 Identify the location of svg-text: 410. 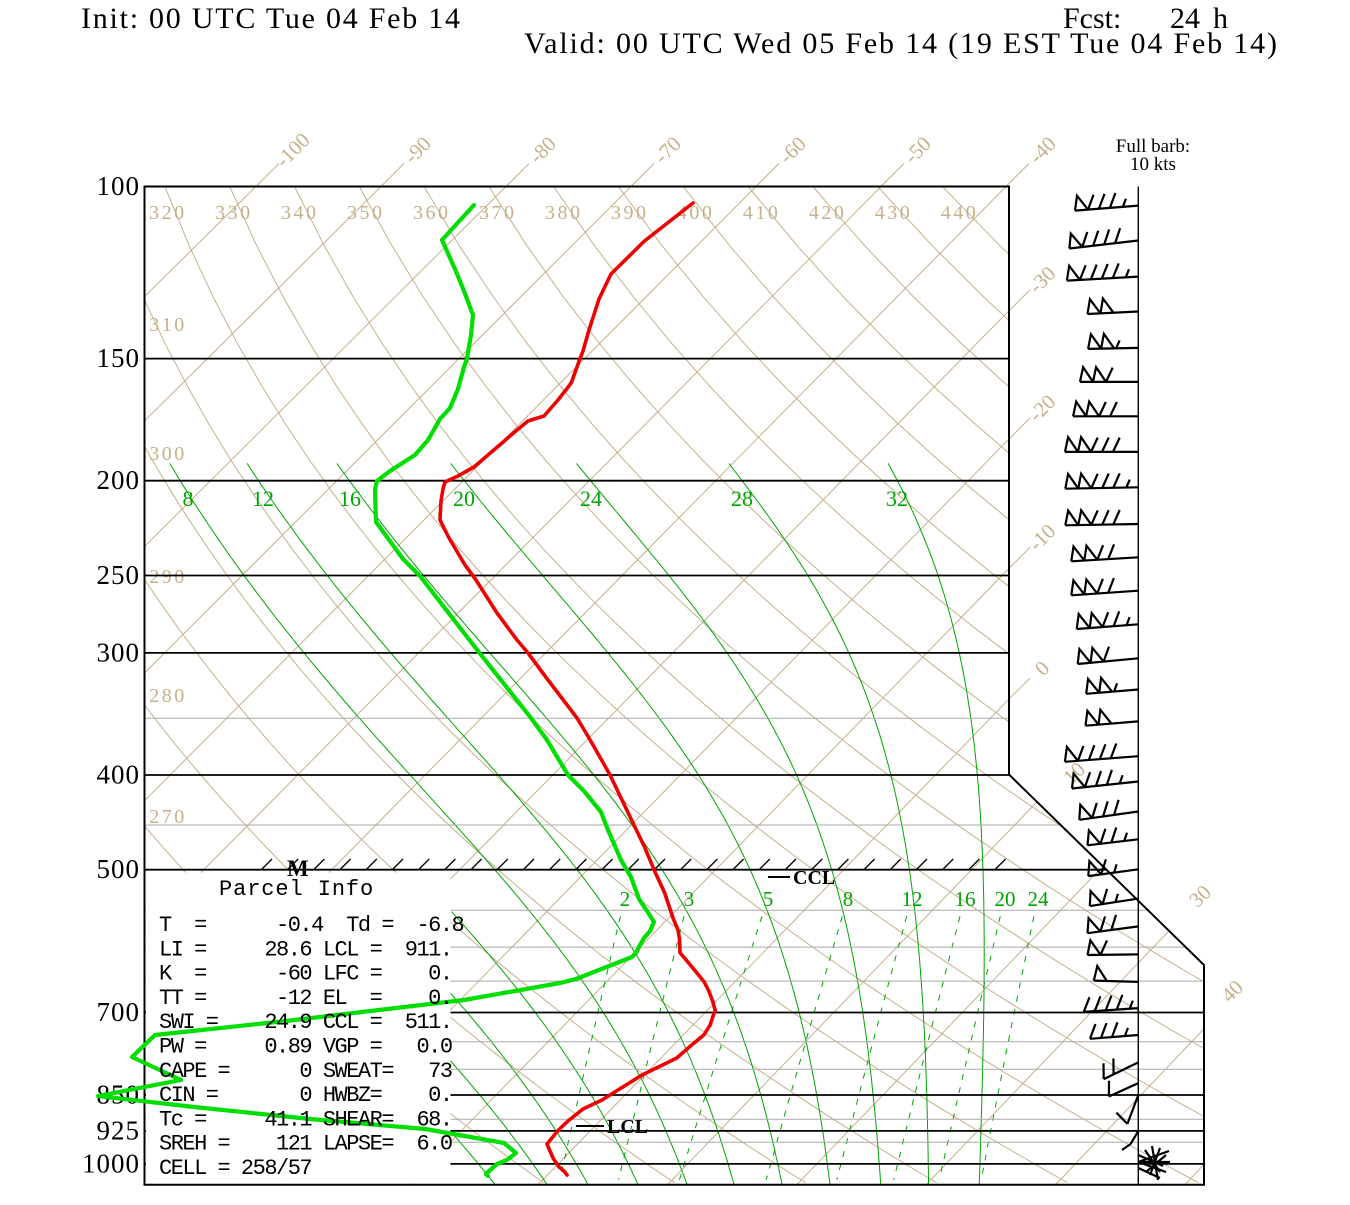
(762, 213).